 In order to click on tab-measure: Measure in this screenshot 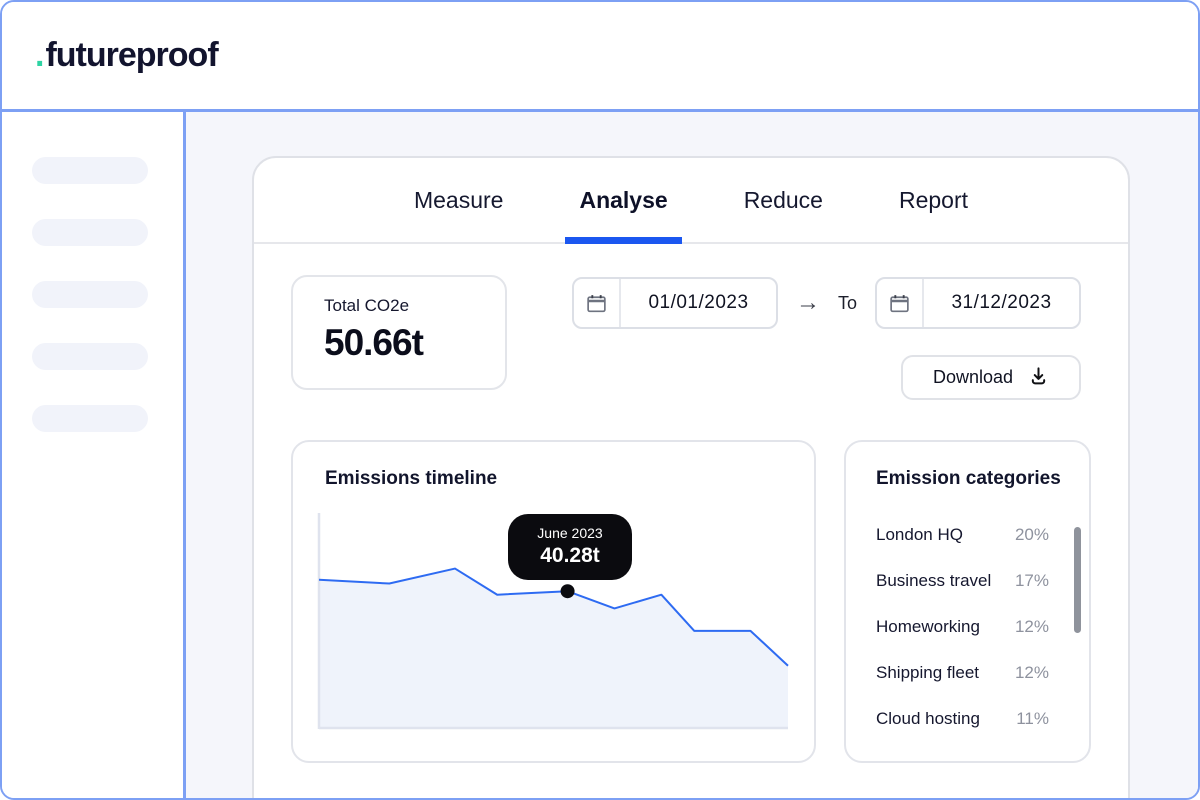, I will do `click(458, 199)`.